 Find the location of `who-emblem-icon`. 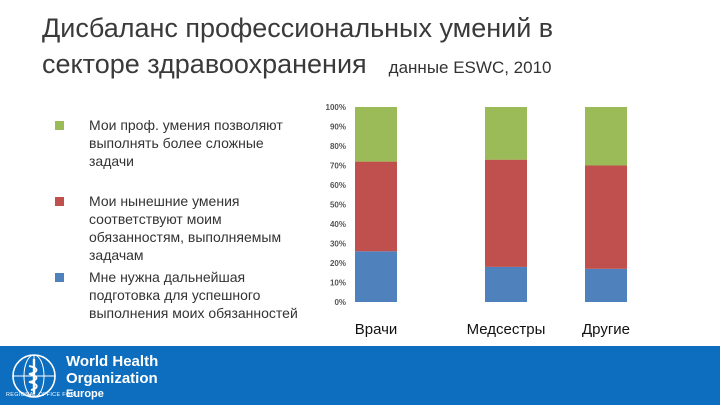

who-emblem-icon is located at coordinates (34, 376).